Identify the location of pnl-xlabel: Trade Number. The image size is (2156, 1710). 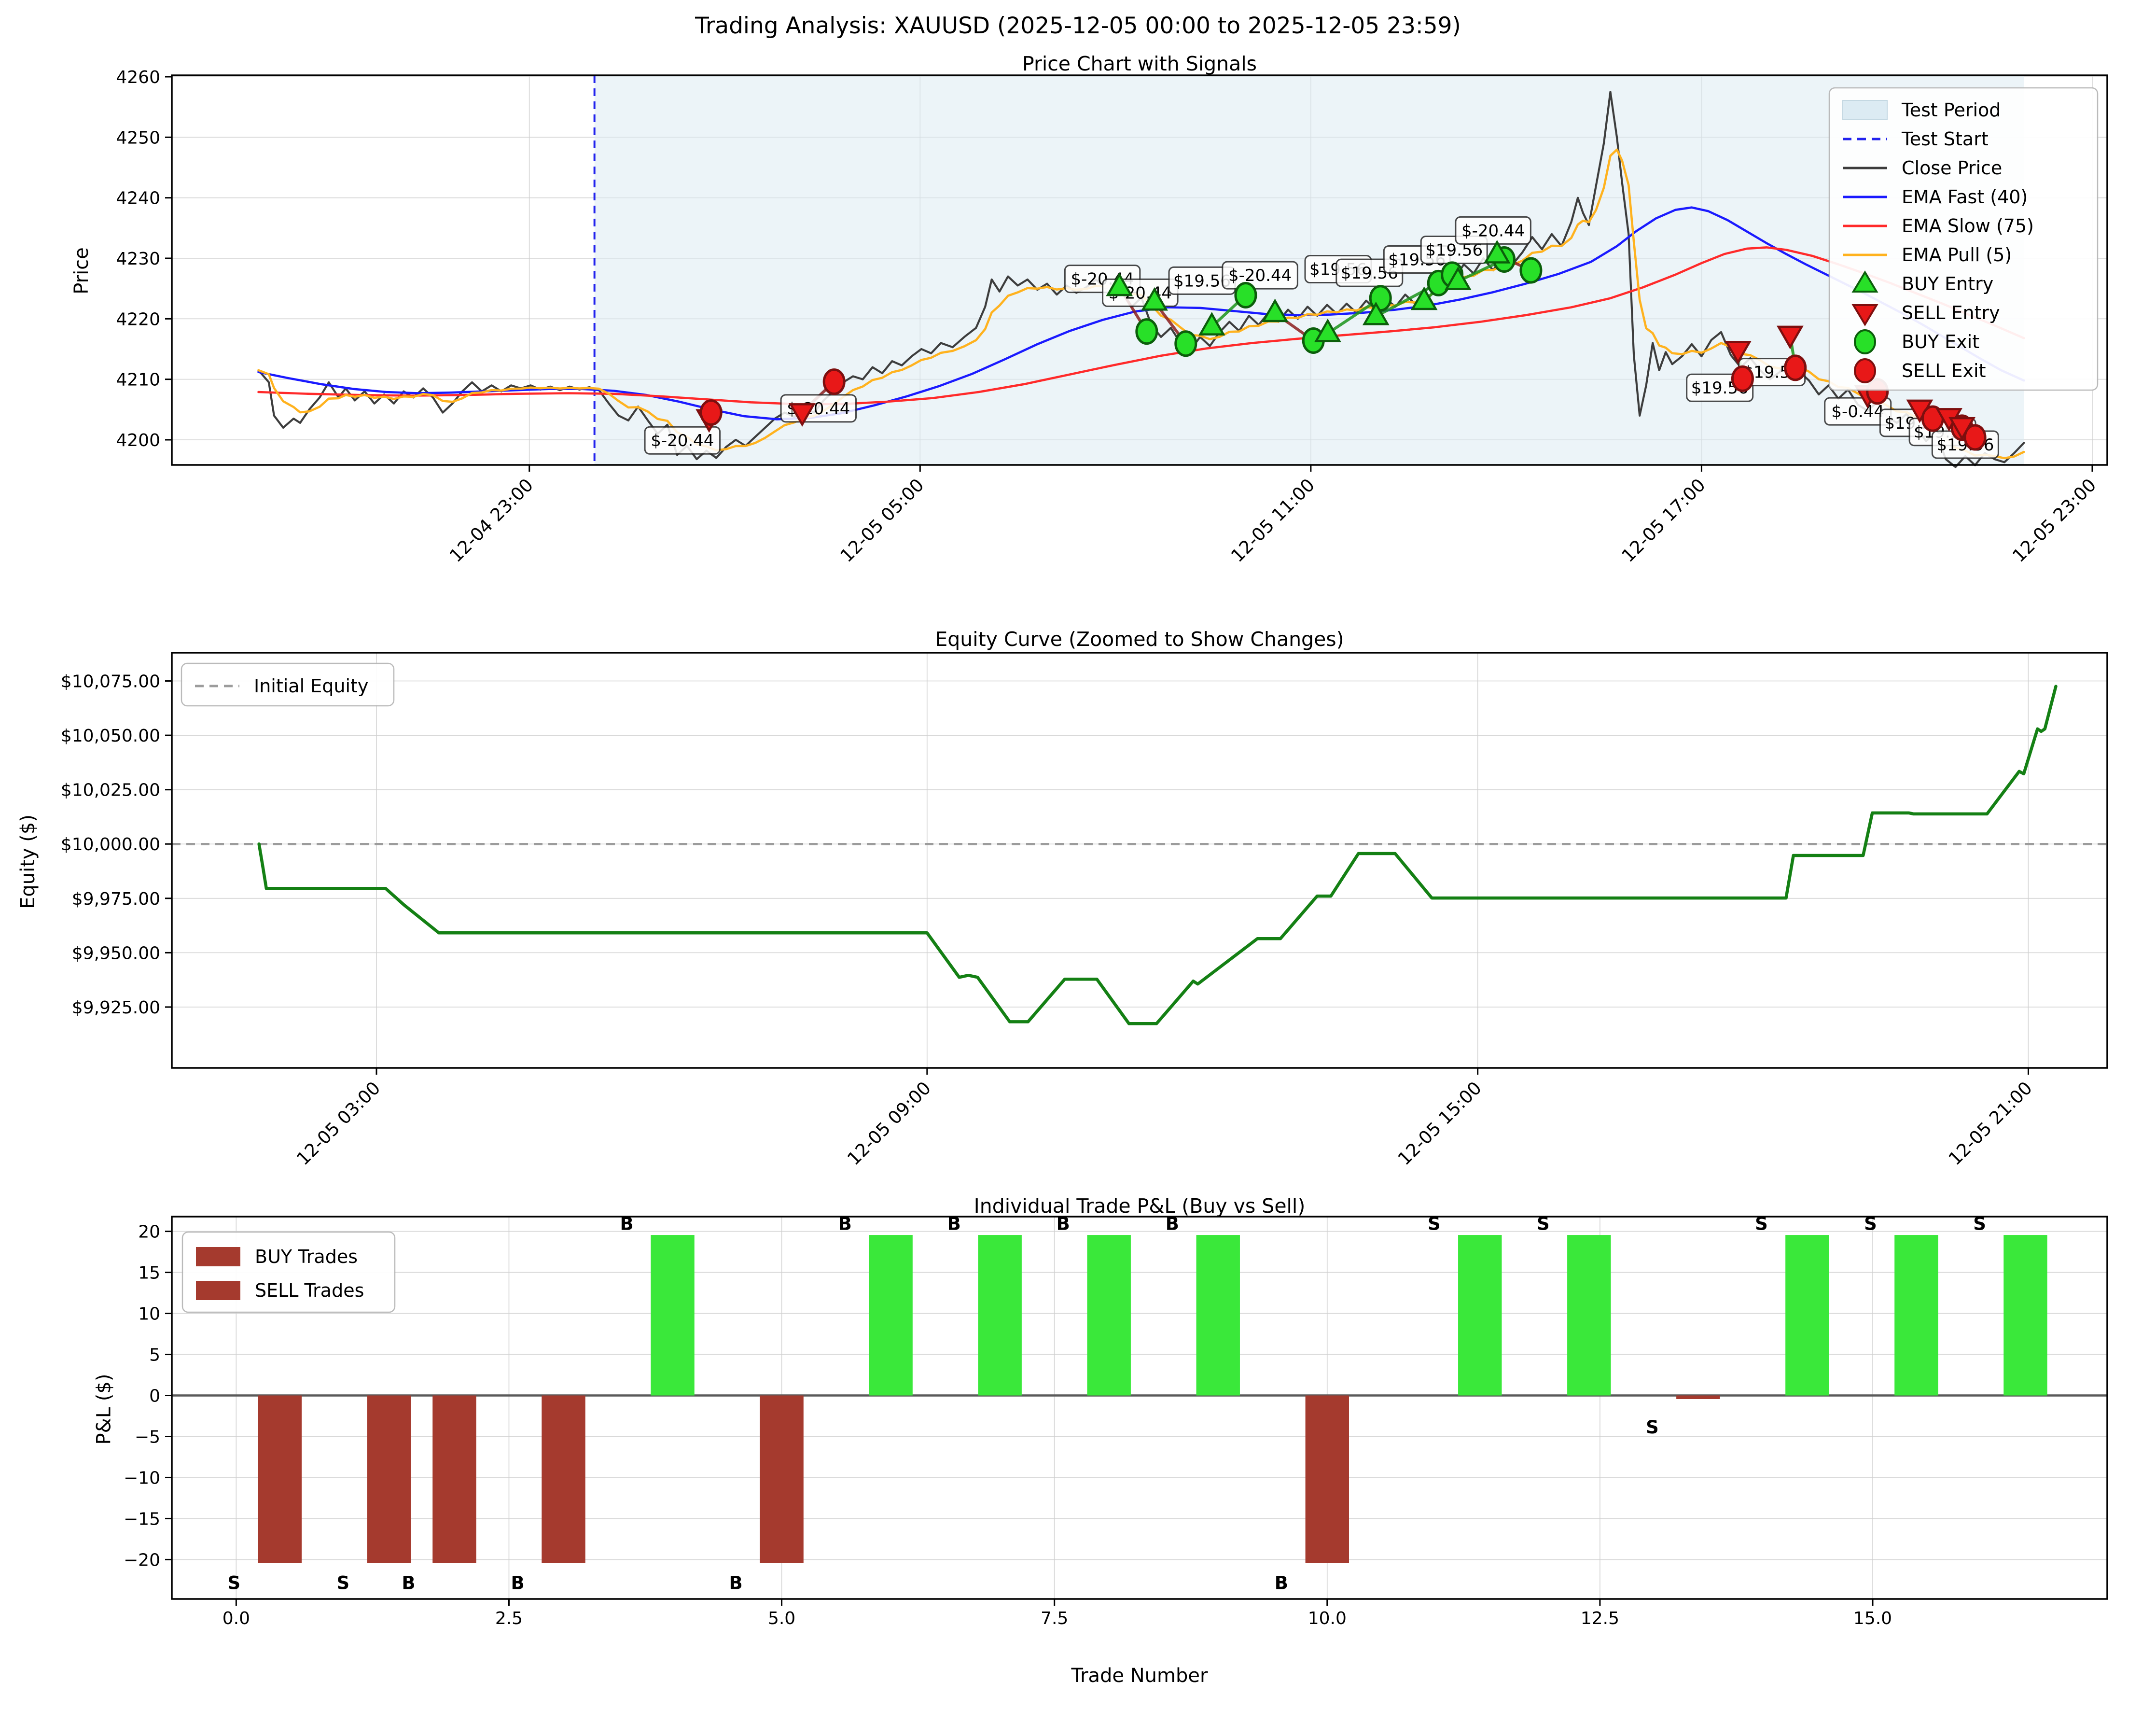
(1139, 1676).